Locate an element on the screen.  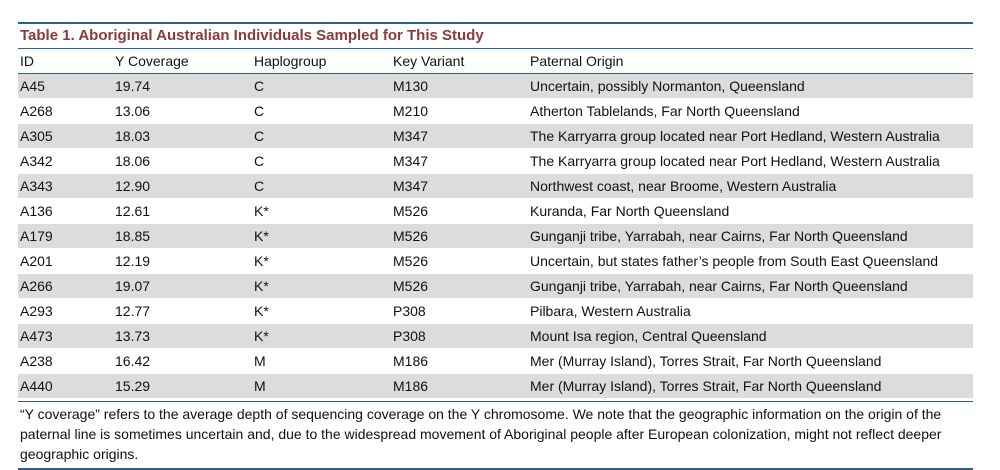
cell-id: A201 is located at coordinates (36, 261).